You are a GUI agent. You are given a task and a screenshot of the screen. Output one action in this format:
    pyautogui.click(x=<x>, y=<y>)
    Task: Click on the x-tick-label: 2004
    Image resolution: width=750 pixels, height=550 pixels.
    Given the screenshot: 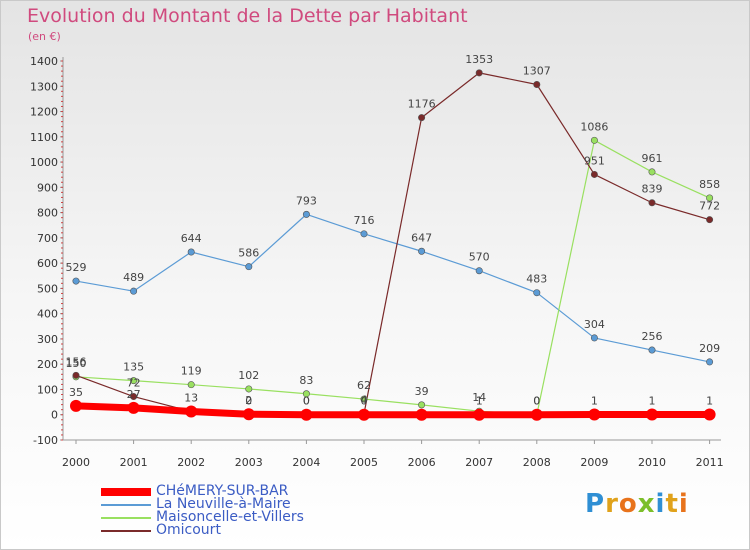 What is the action you would take?
    pyautogui.click(x=306, y=462)
    